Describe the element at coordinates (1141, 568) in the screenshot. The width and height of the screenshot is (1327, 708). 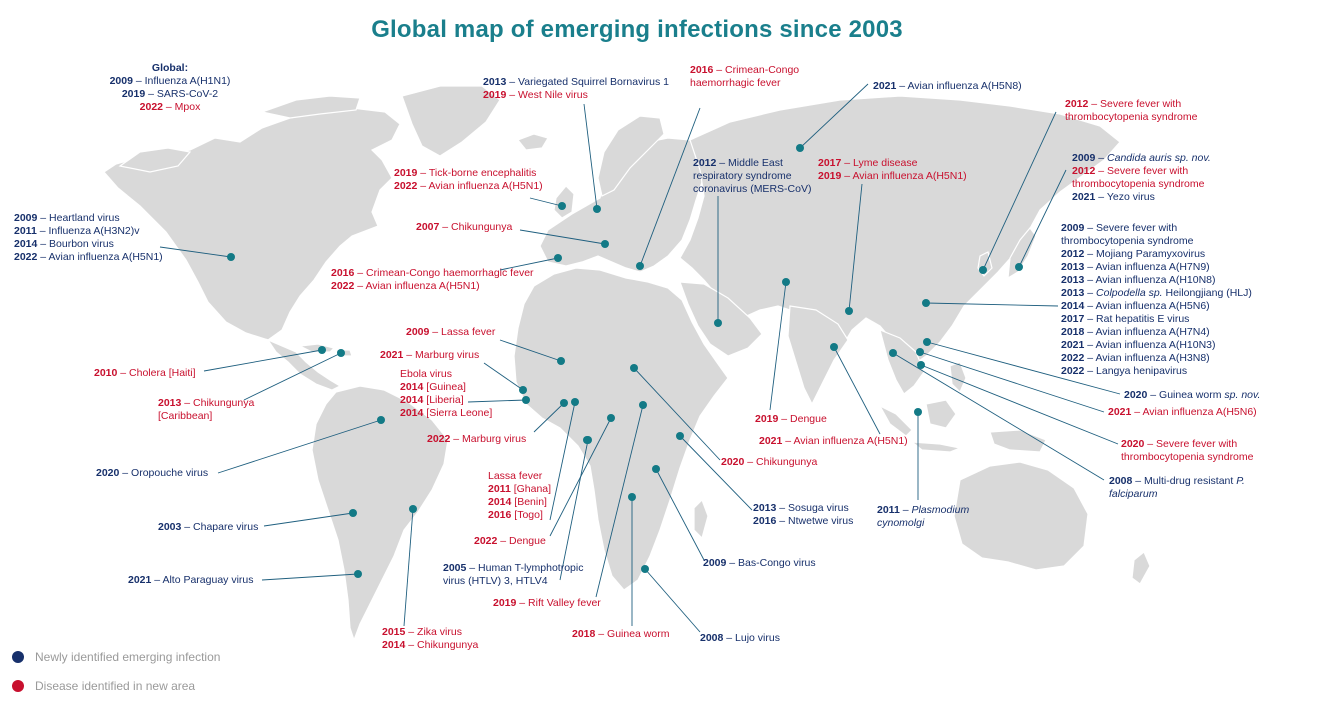
I see `new-zealand` at that location.